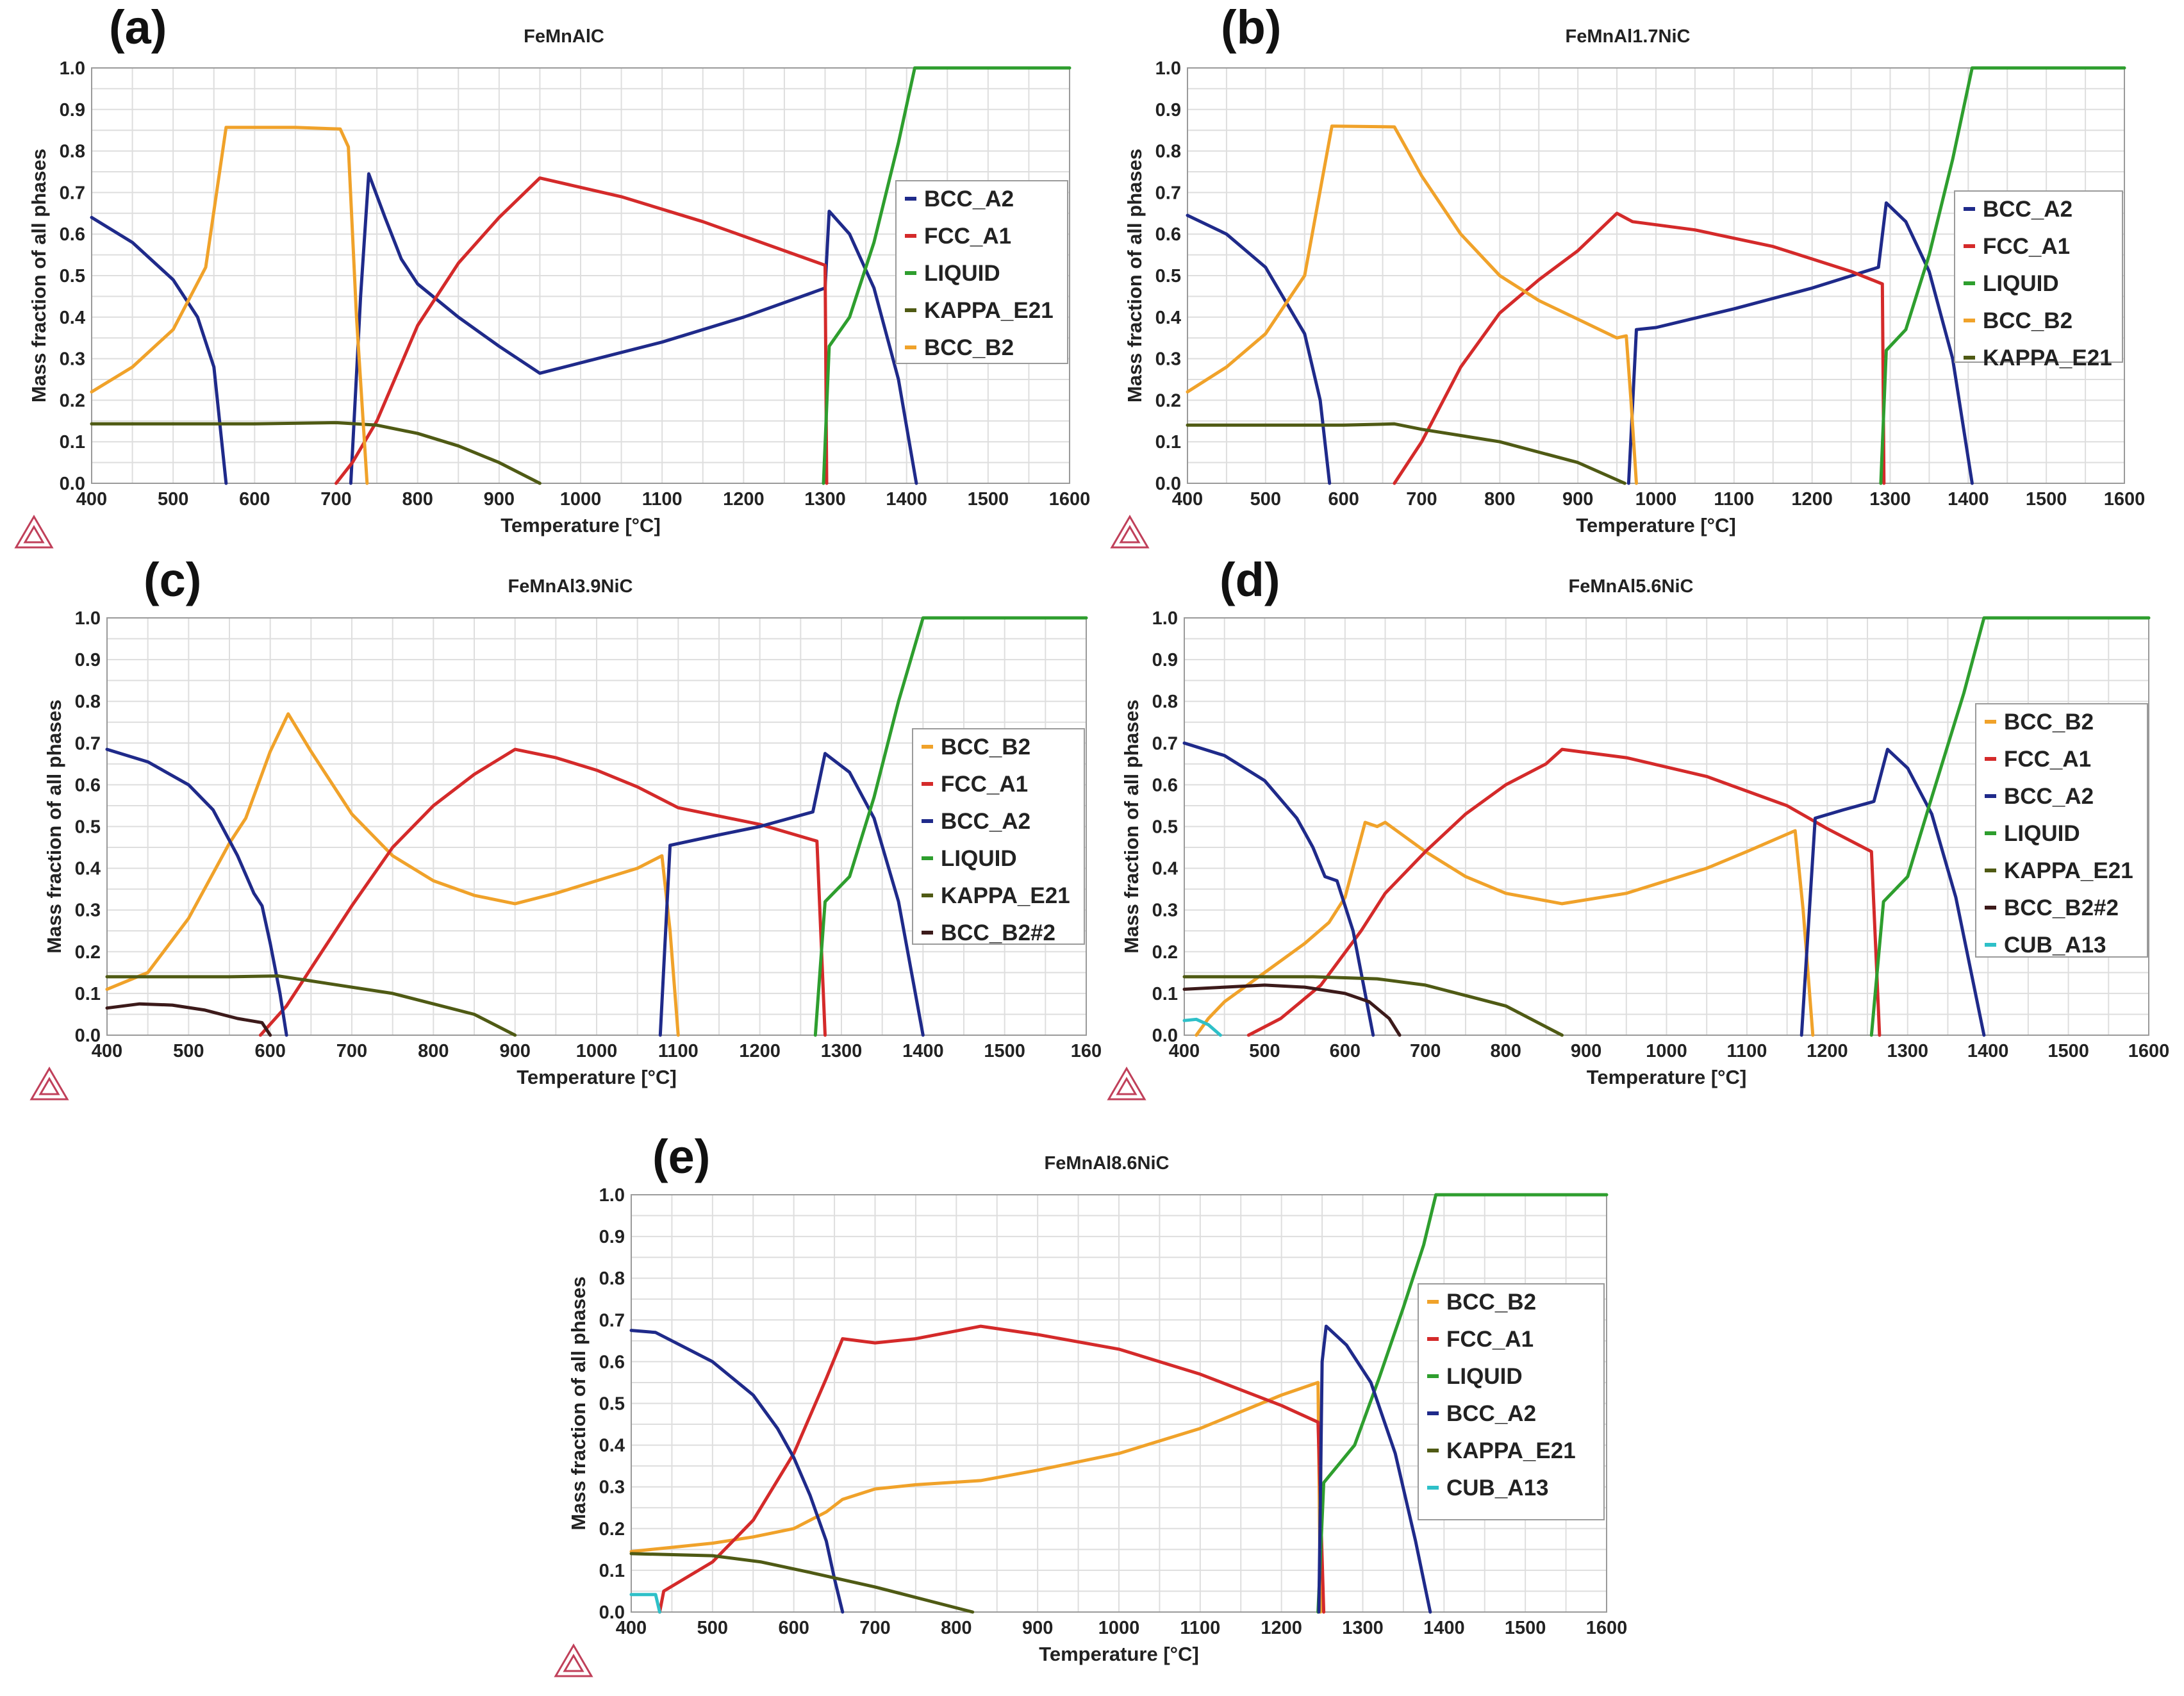 This screenshot has width=2184, height=1696. I want to click on panel-label: (e), so click(681, 1156).